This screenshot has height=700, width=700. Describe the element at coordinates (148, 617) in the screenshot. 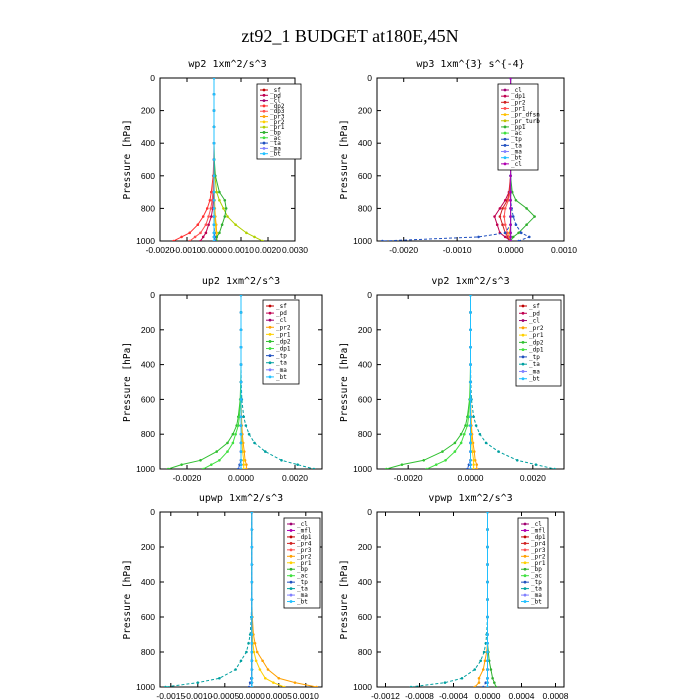

I see `y-tick-label: 600` at that location.